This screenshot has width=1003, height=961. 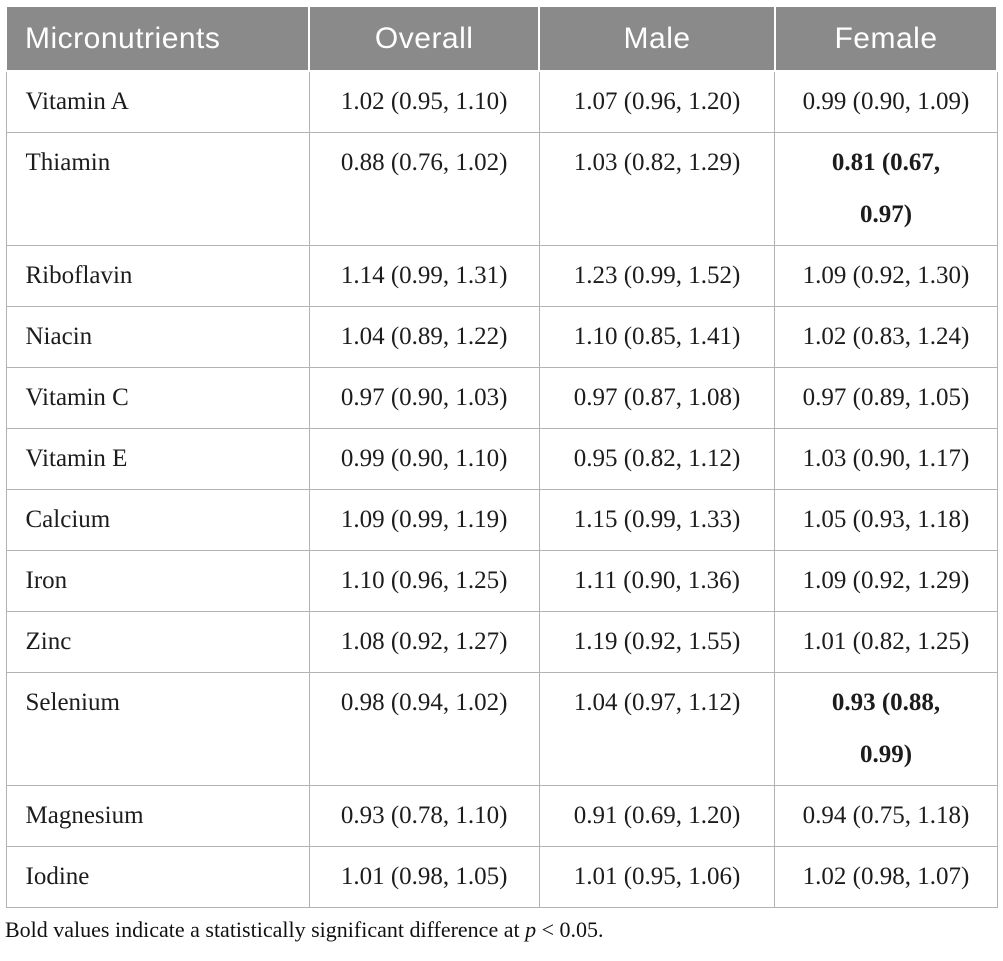 What do you see at coordinates (657, 38) in the screenshot?
I see `header-male: Male` at bounding box center [657, 38].